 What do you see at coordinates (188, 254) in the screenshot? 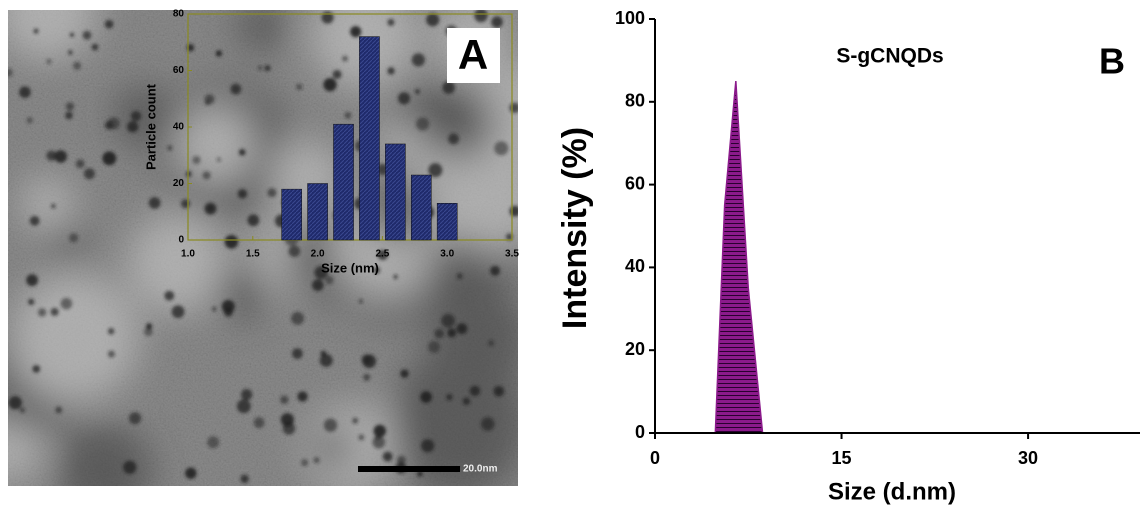
I see `x-tick-label: 1.0` at bounding box center [188, 254].